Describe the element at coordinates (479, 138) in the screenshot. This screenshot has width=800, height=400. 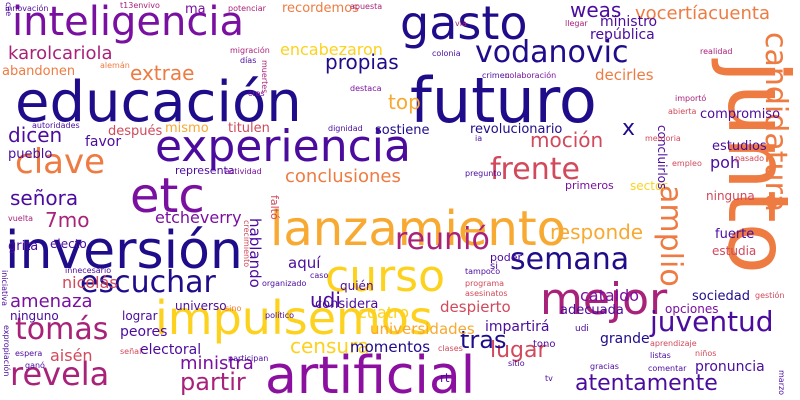
I see `word: ia` at that location.